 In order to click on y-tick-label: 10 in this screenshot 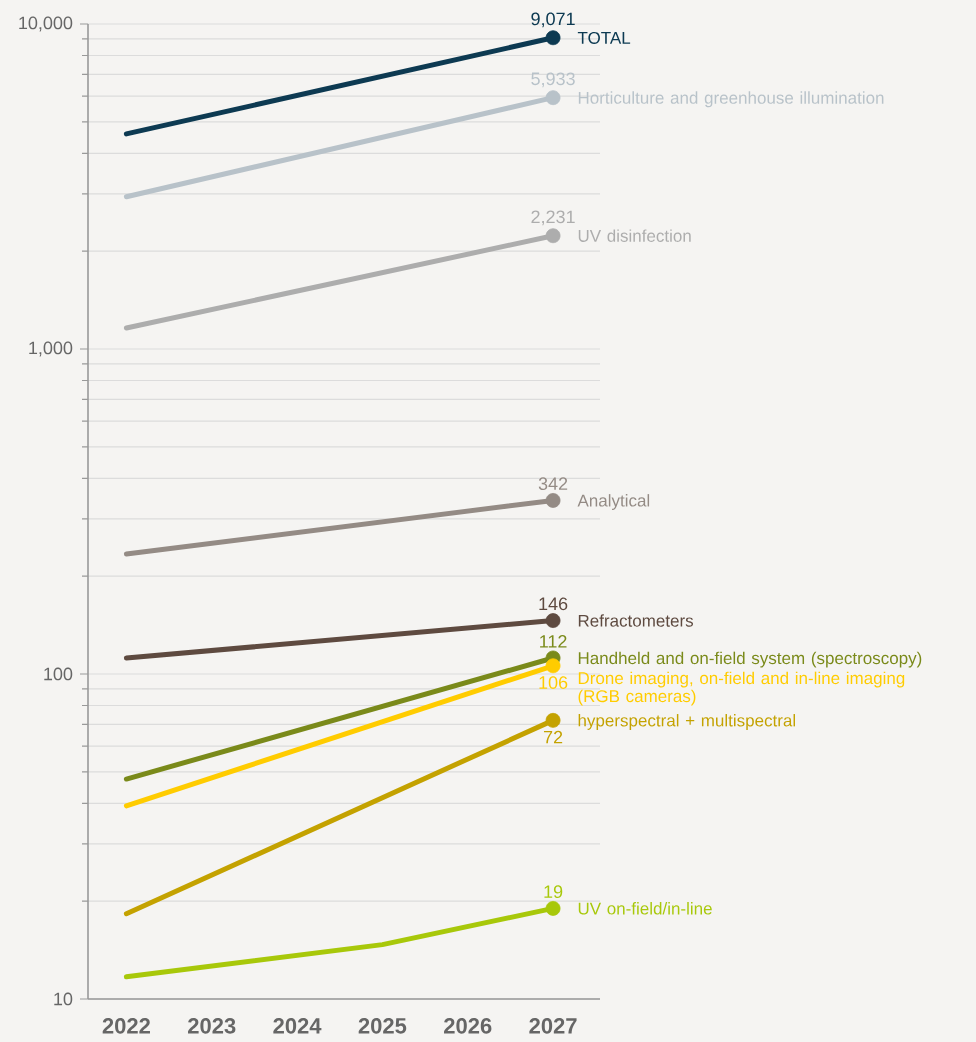, I will do `click(63, 999)`.